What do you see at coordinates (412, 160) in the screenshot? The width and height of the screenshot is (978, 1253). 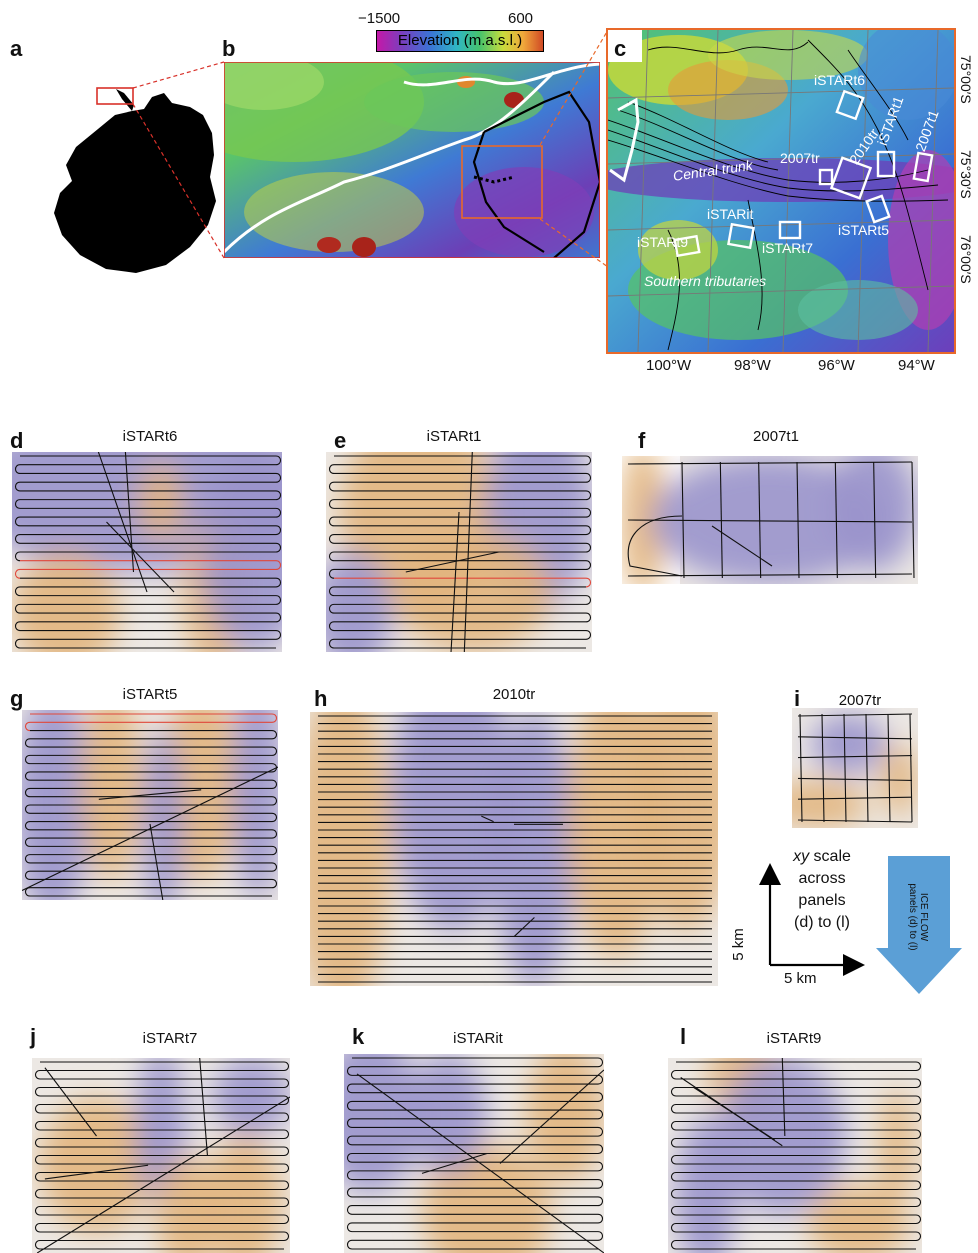 I see `elevation-map-b` at bounding box center [412, 160].